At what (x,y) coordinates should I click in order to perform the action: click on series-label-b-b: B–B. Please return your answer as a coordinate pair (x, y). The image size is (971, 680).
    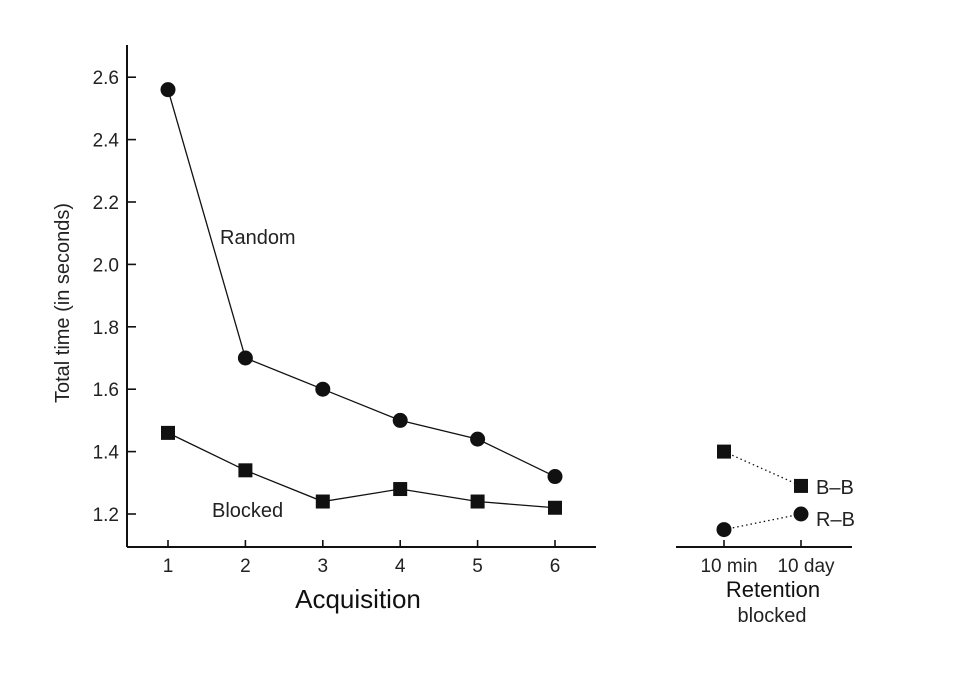
    Looking at the image, I should click on (835, 488).